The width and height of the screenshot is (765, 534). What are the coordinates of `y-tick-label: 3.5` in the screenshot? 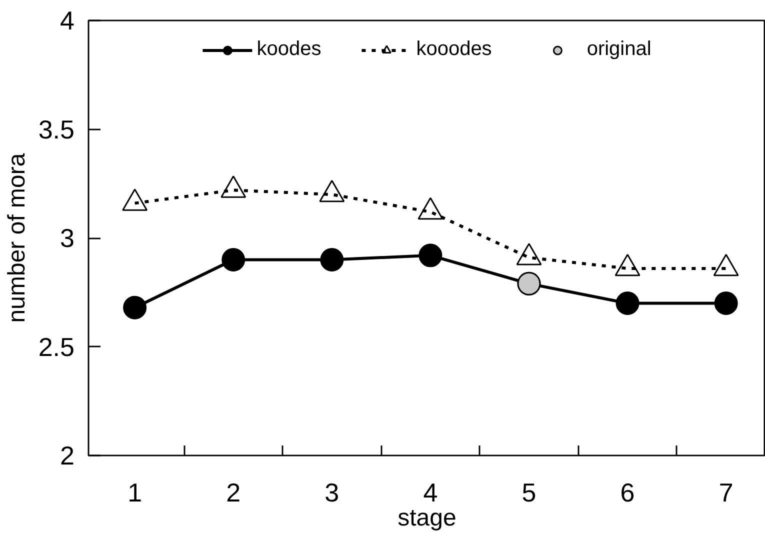 It's located at (56, 129).